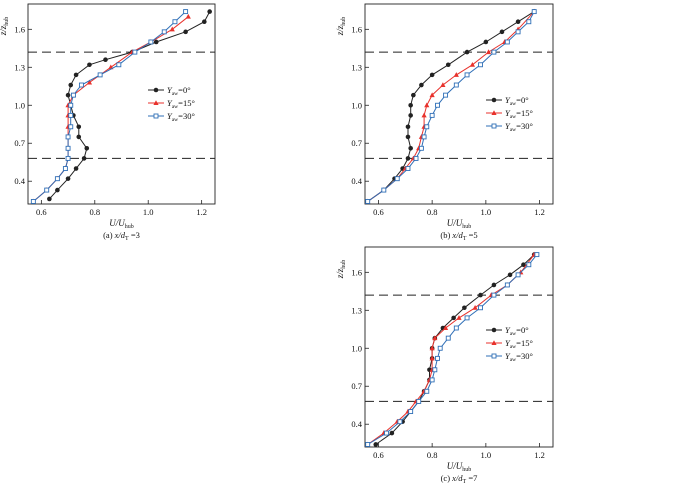 The height and width of the screenshot is (497, 700). Describe the element at coordinates (432, 455) in the screenshot. I see `x-tick-label: 0.8` at that location.